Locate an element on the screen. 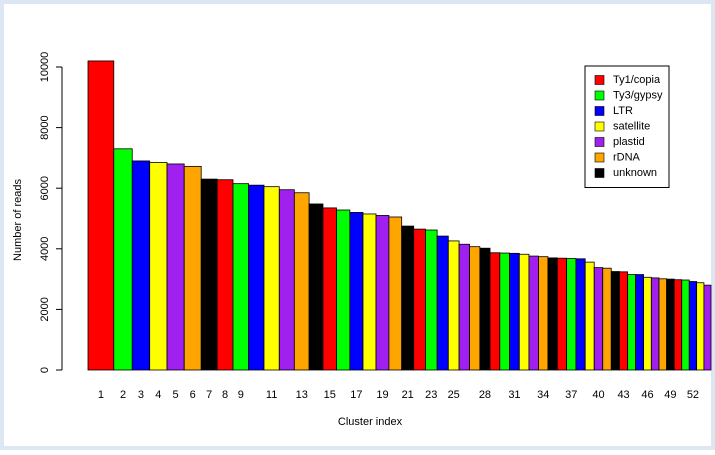  y-axis-label: Number of reads is located at coordinates (18, 220).